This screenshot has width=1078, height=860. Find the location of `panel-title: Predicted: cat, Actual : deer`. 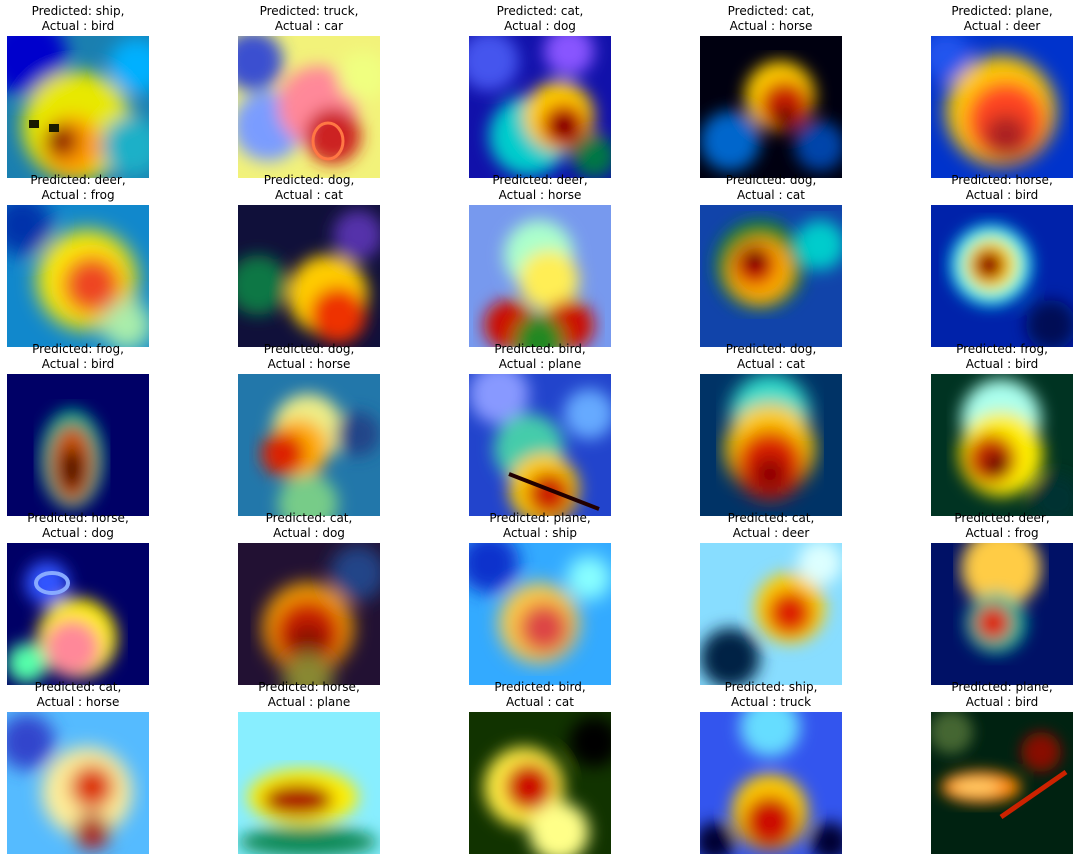

panel-title: Predicted: cat, Actual : deer is located at coordinates (771, 526).